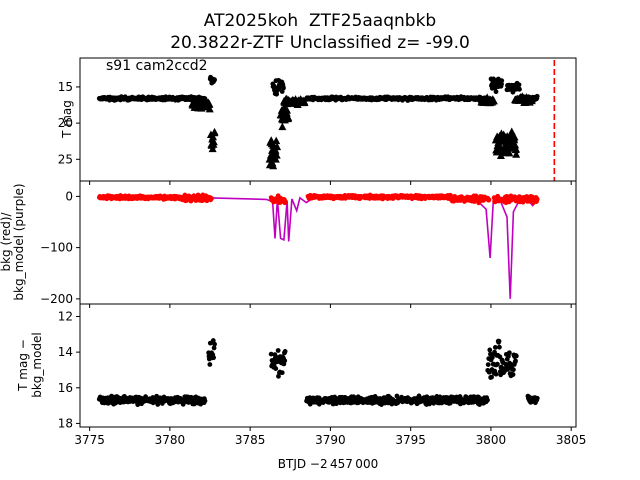 This screenshot has height=480, width=640. What do you see at coordinates (65, 87) in the screenshot?
I see `panel-top-y-tick-label: 15` at bounding box center [65, 87].